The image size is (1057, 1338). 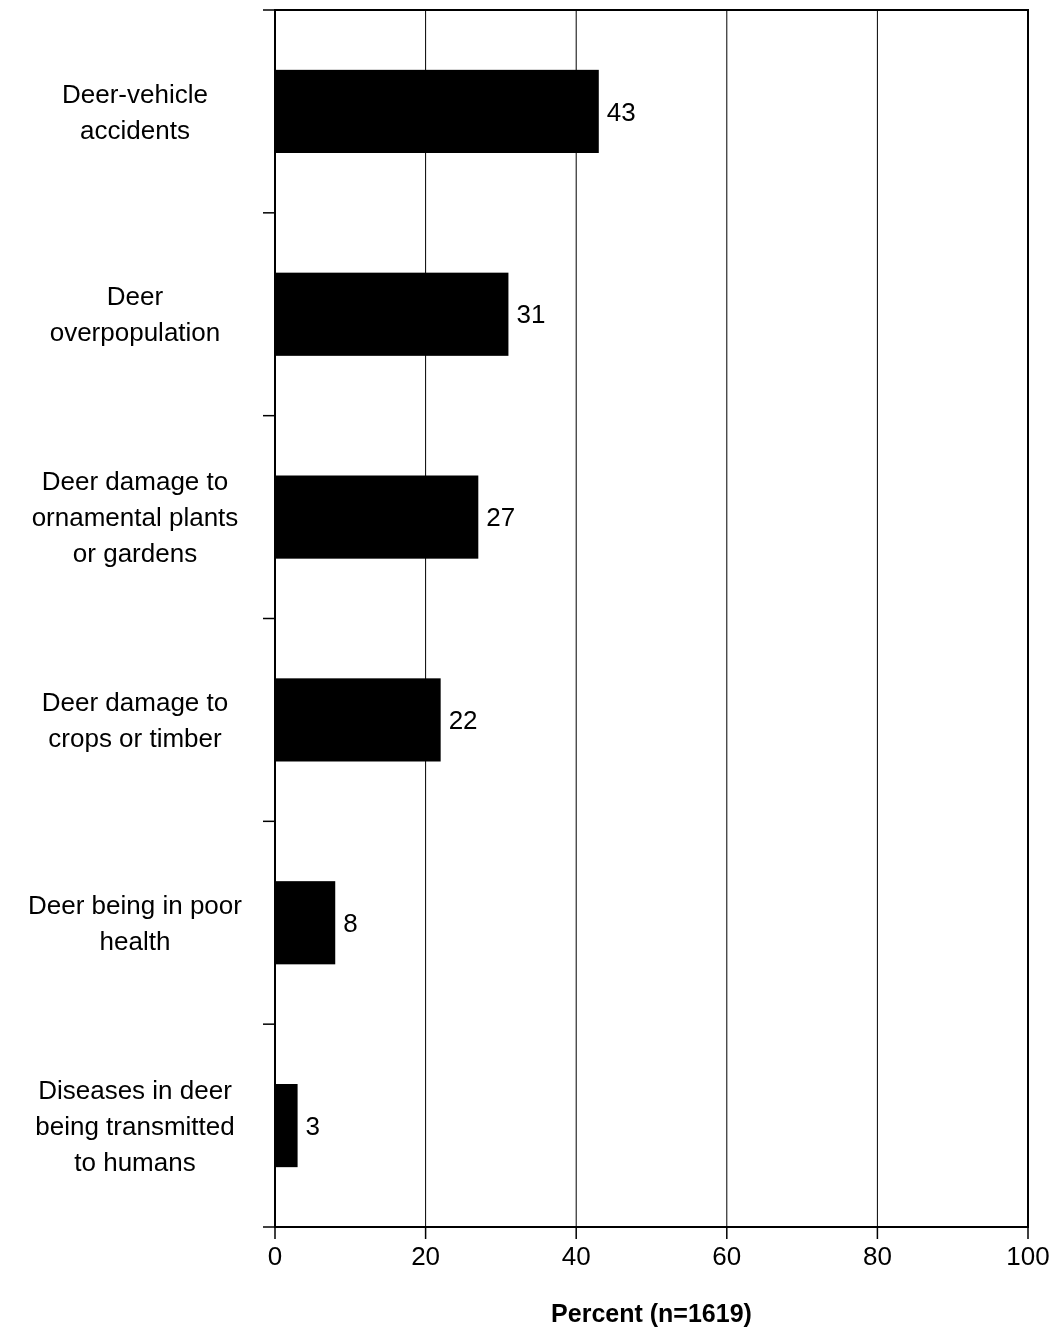 I want to click on x-tick-label: 100, so click(x=1028, y=1256).